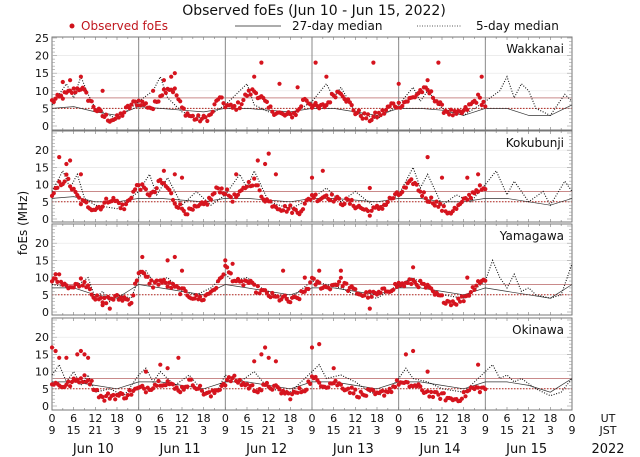 The image size is (640, 457). Describe the element at coordinates (42, 337) in the screenshot. I see `y-tick-label: 20` at that location.